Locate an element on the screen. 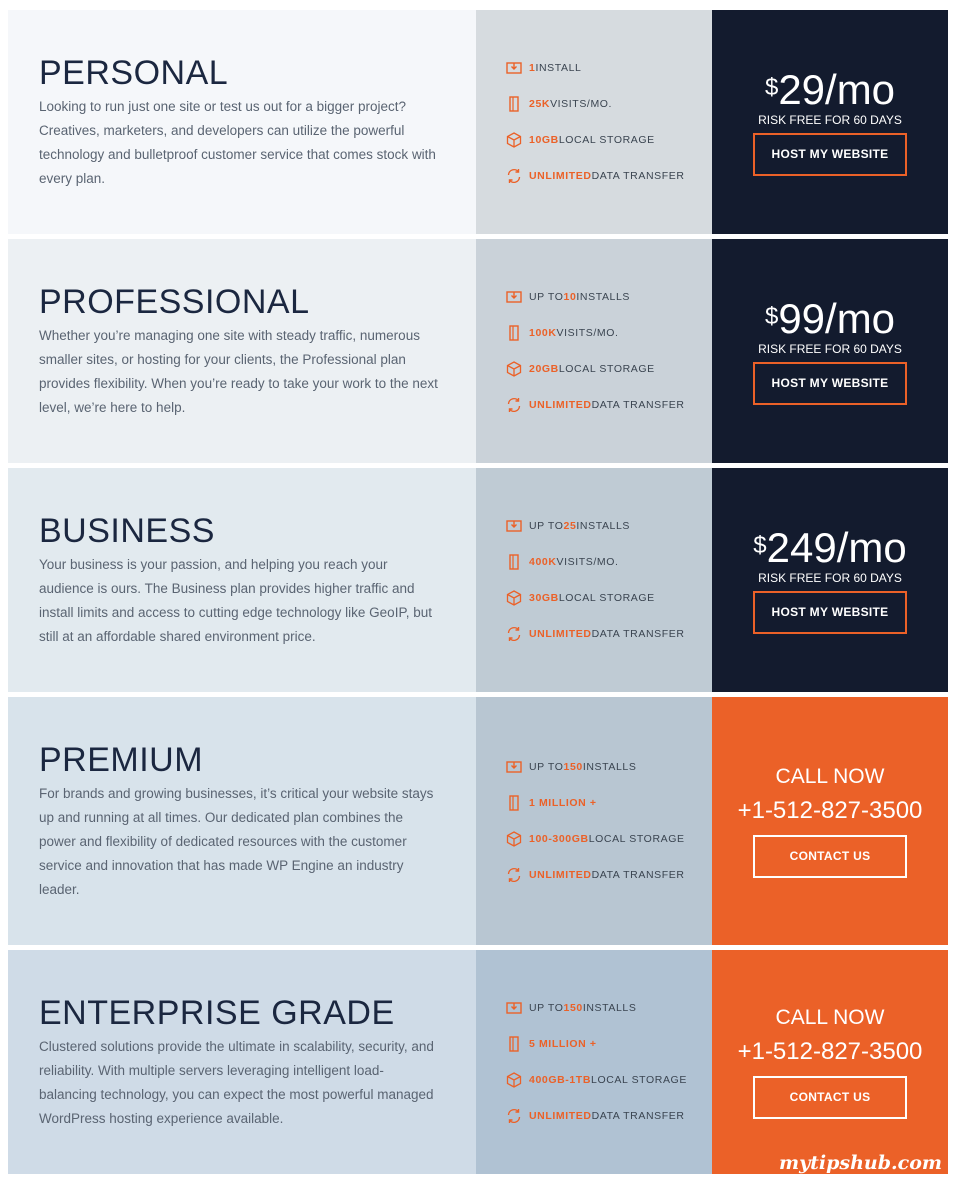  feature-item: 400GB-1TB LOCAL STORAGE is located at coordinates (609, 1080).